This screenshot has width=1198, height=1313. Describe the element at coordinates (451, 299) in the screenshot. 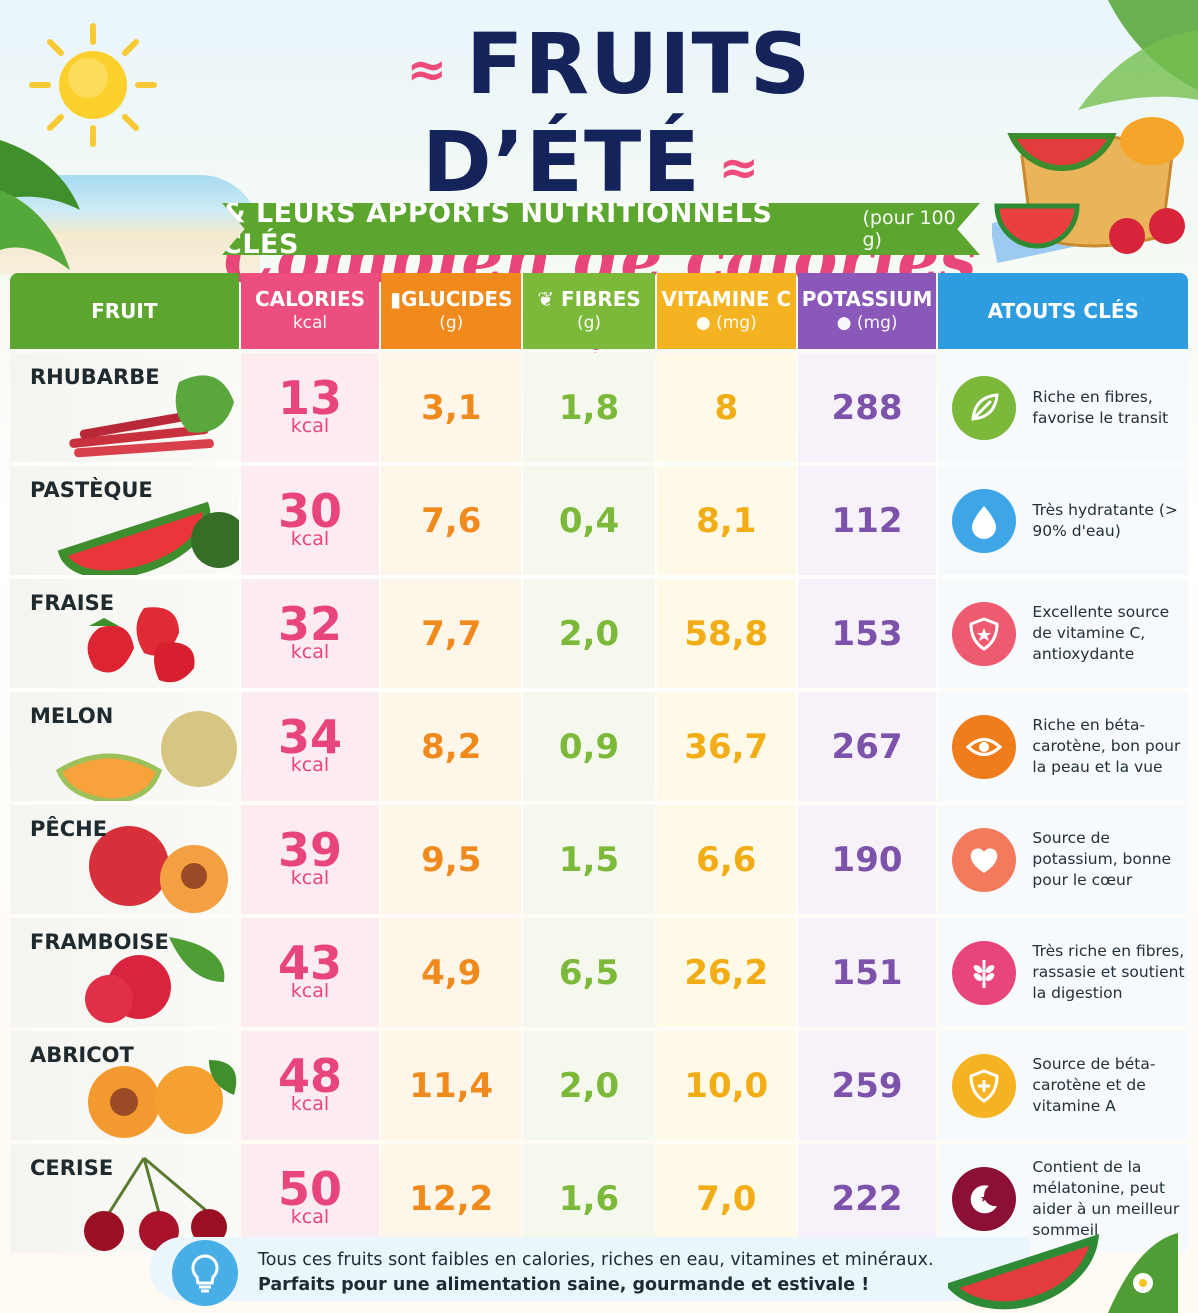

I see `header-glucides-label: ▮GLUCIDES` at that location.